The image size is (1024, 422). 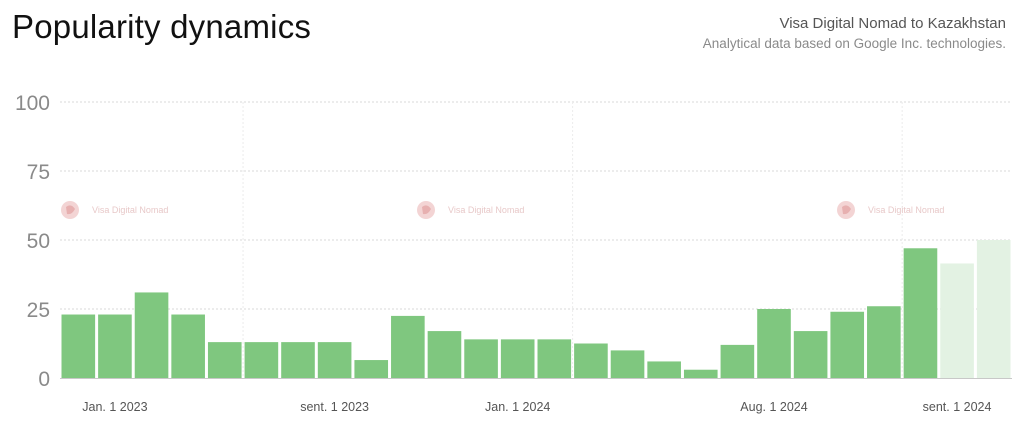 What do you see at coordinates (773, 407) in the screenshot?
I see `x-tick-label: Aug. 1 2024` at bounding box center [773, 407].